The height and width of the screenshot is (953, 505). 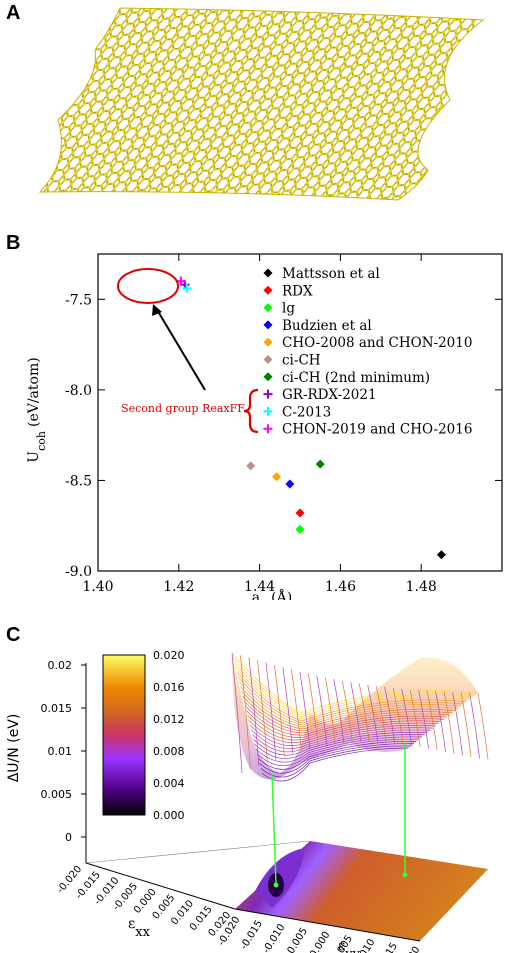 I want to click on x-tick-label: 1.48, so click(x=421, y=587).